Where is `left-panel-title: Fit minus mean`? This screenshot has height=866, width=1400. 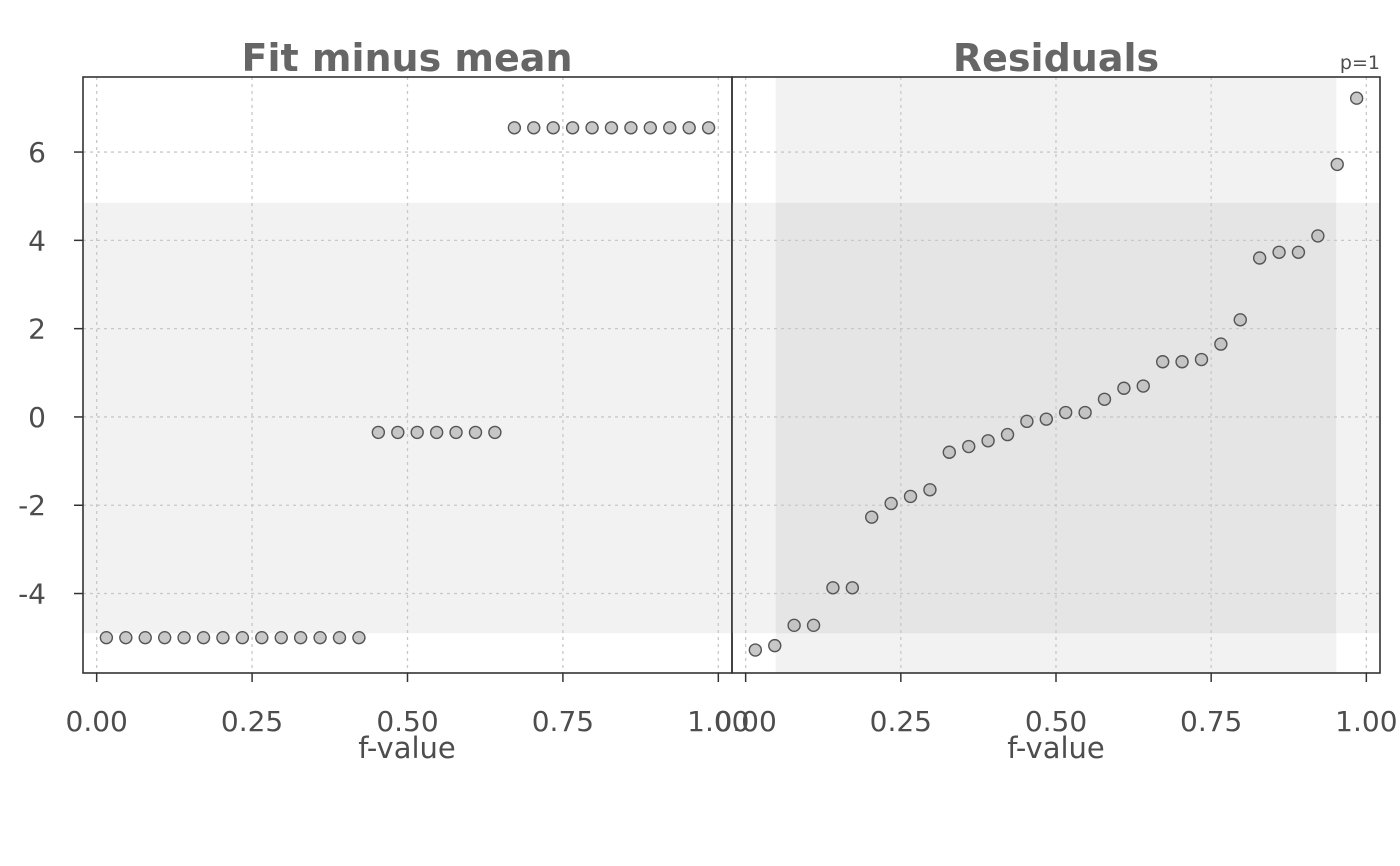
left-panel-title: Fit minus mean is located at coordinates (406, 58).